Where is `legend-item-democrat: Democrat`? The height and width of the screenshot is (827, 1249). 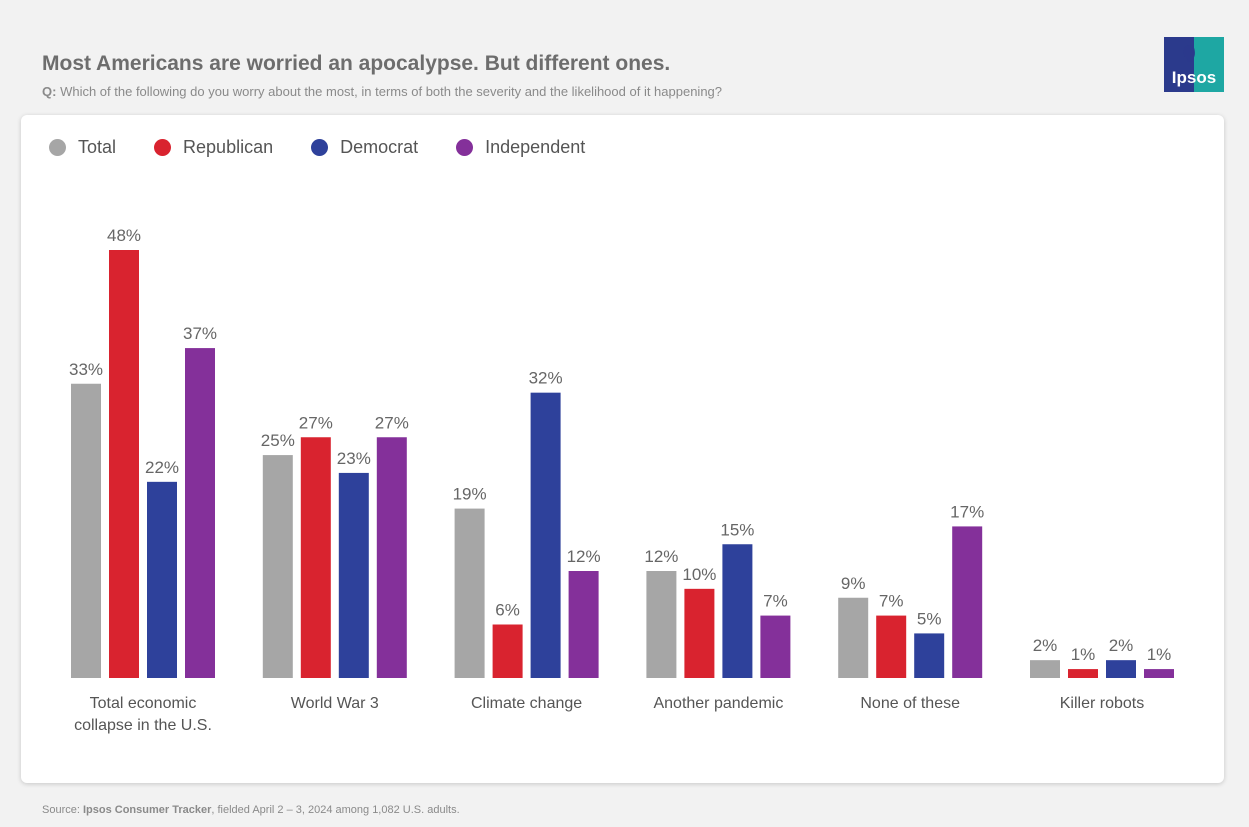 legend-item-democrat: Democrat is located at coordinates (364, 147).